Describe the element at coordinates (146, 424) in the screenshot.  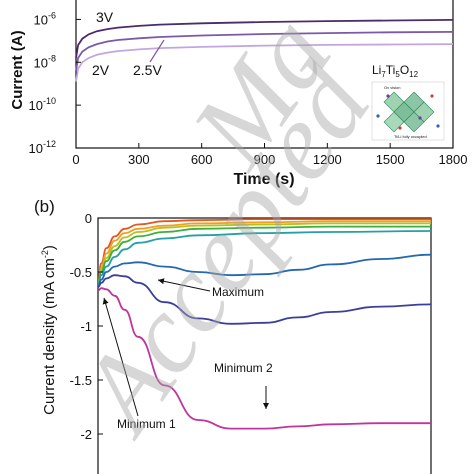
I see `annotation-minimum-1: Minimum 1` at that location.